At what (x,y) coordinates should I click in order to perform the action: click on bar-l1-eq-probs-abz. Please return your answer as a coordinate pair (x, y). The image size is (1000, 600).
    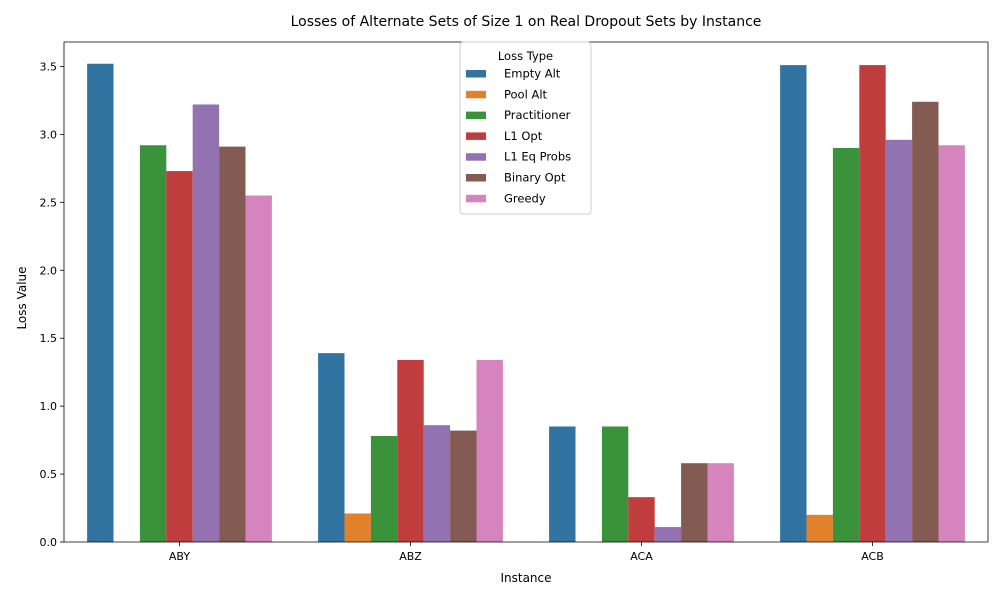
    Looking at the image, I should click on (437, 483).